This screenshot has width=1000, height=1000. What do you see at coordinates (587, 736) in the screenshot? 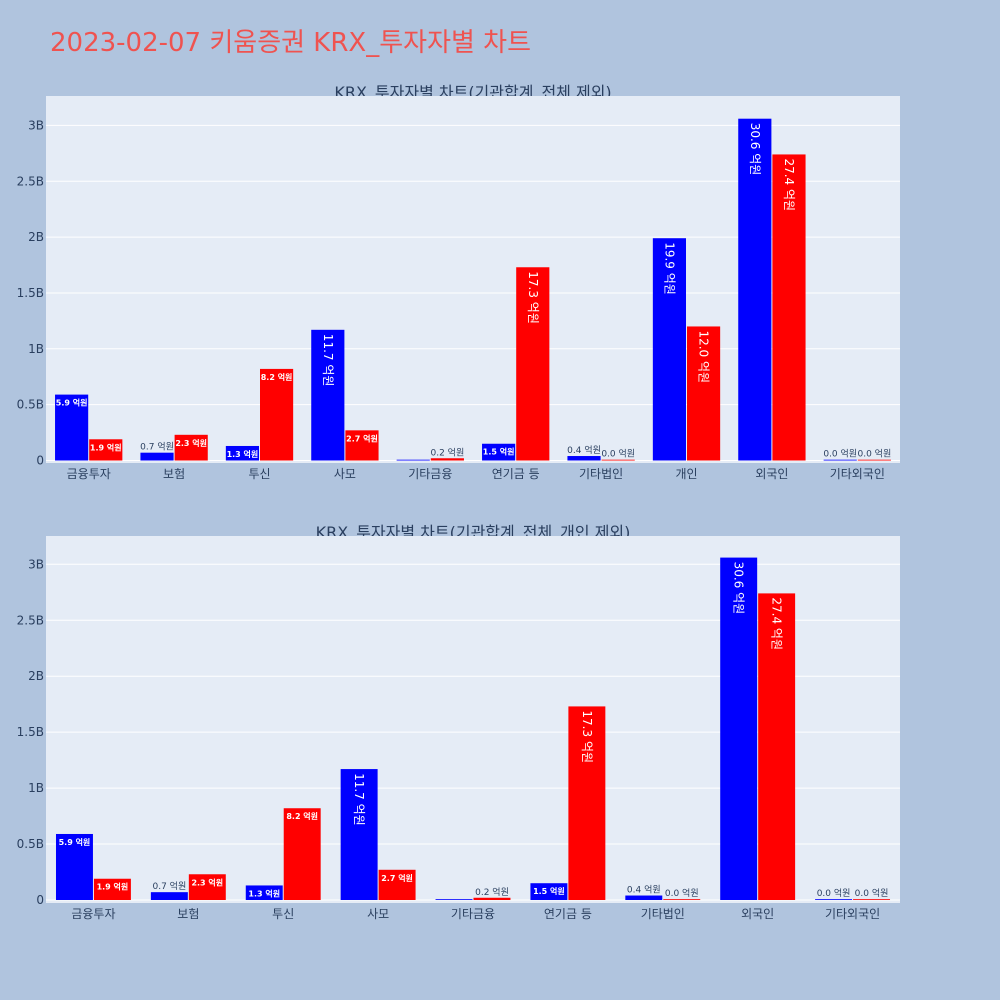
I see `data-label: 17.3 억원` at bounding box center [587, 736].